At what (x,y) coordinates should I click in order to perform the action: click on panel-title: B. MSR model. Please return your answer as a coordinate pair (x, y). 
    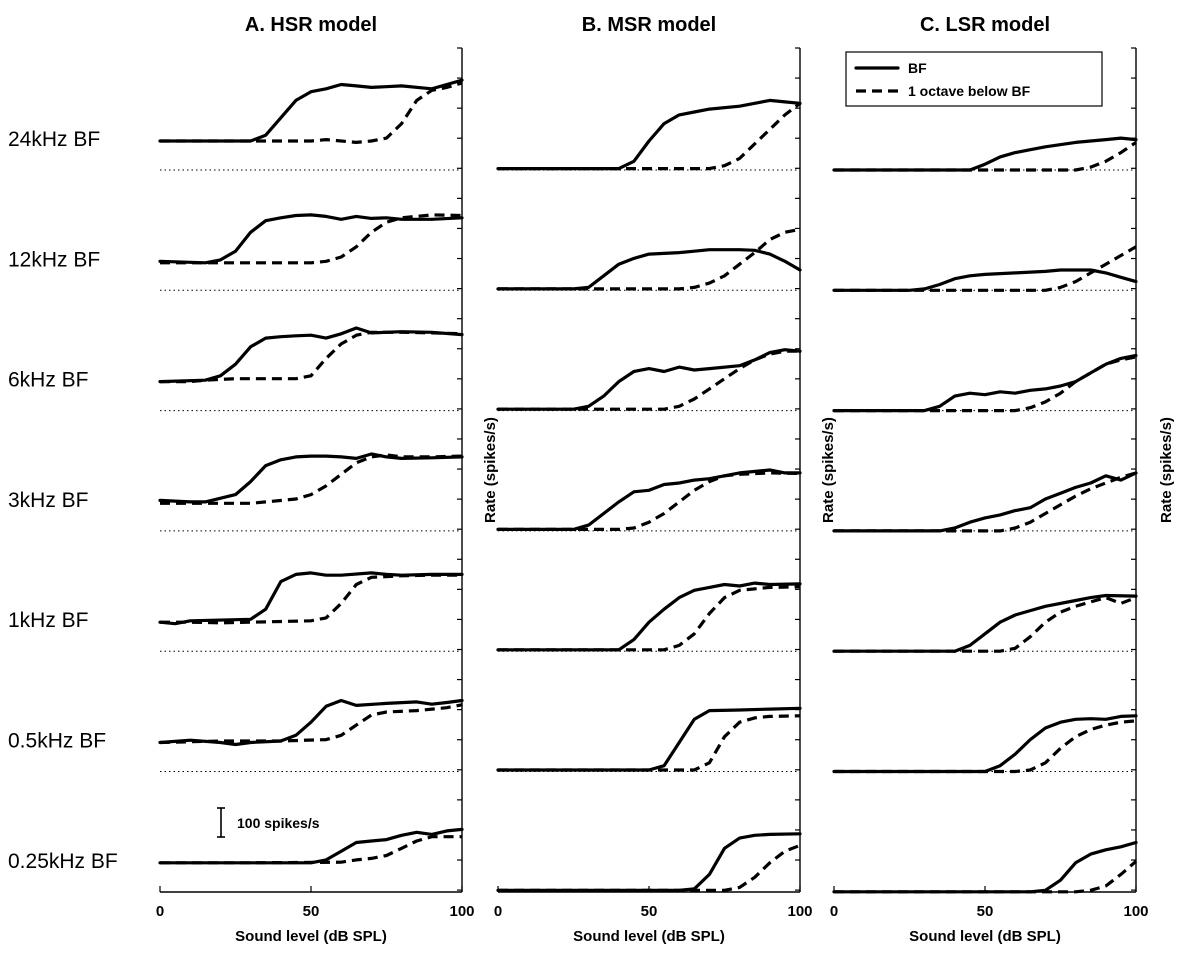
    Looking at the image, I should click on (649, 25).